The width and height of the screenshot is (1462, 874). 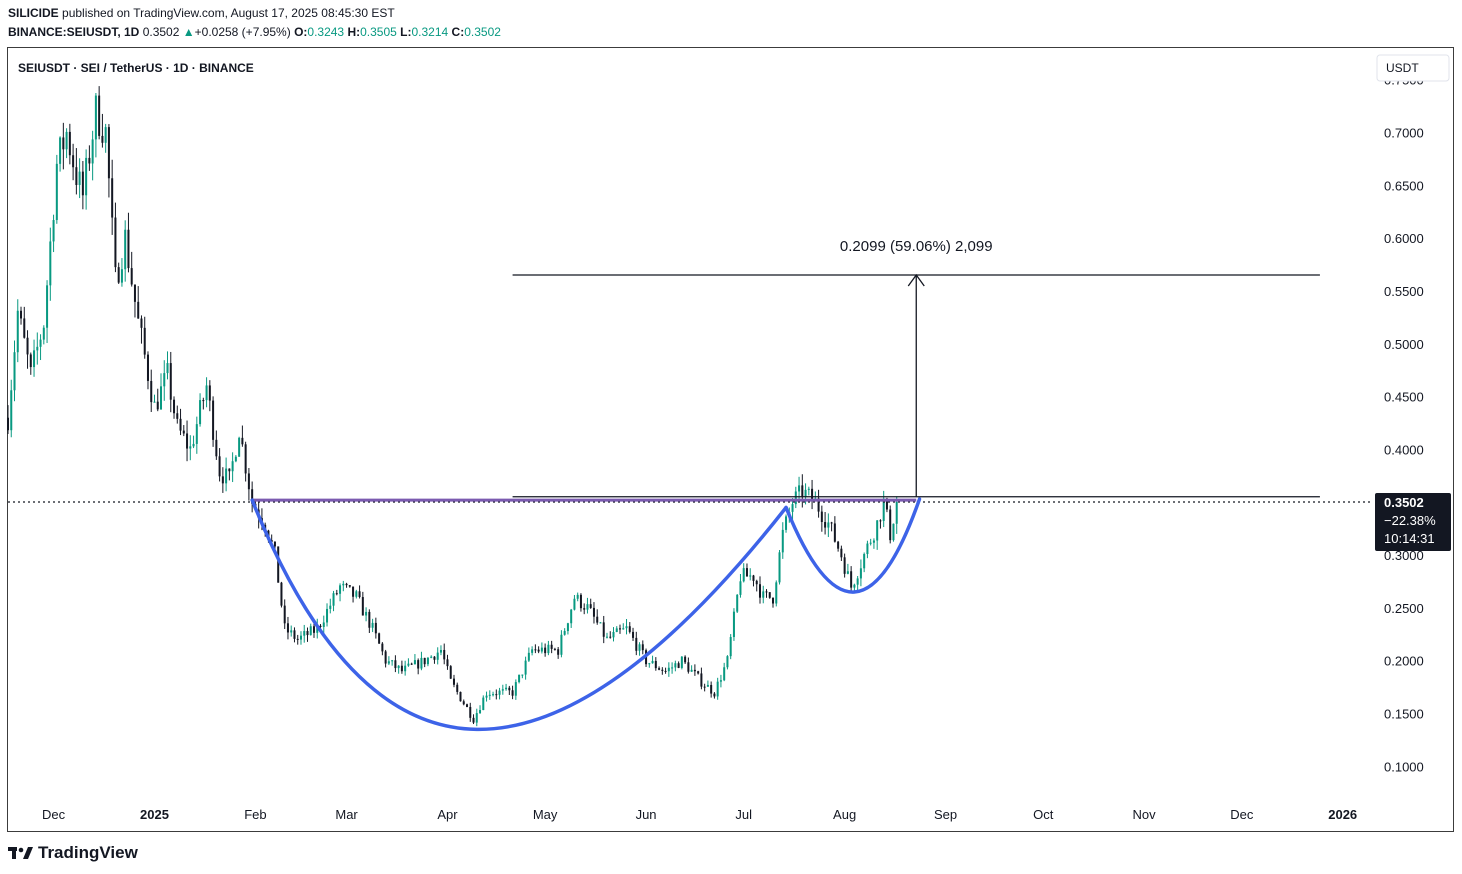 I want to click on price-tag-price: 0.3502, so click(x=1404, y=502).